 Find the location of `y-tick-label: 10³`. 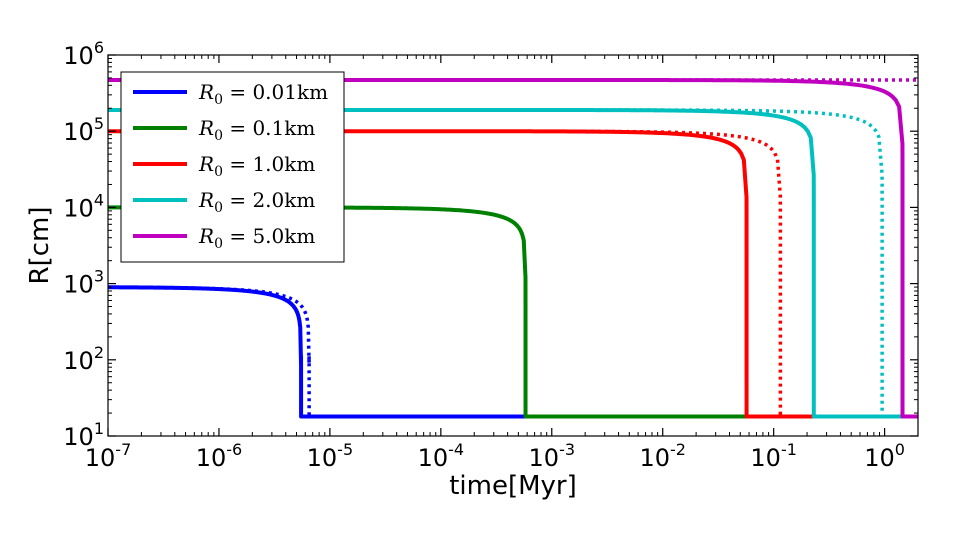

y-tick-label: 10³ is located at coordinates (83, 283).